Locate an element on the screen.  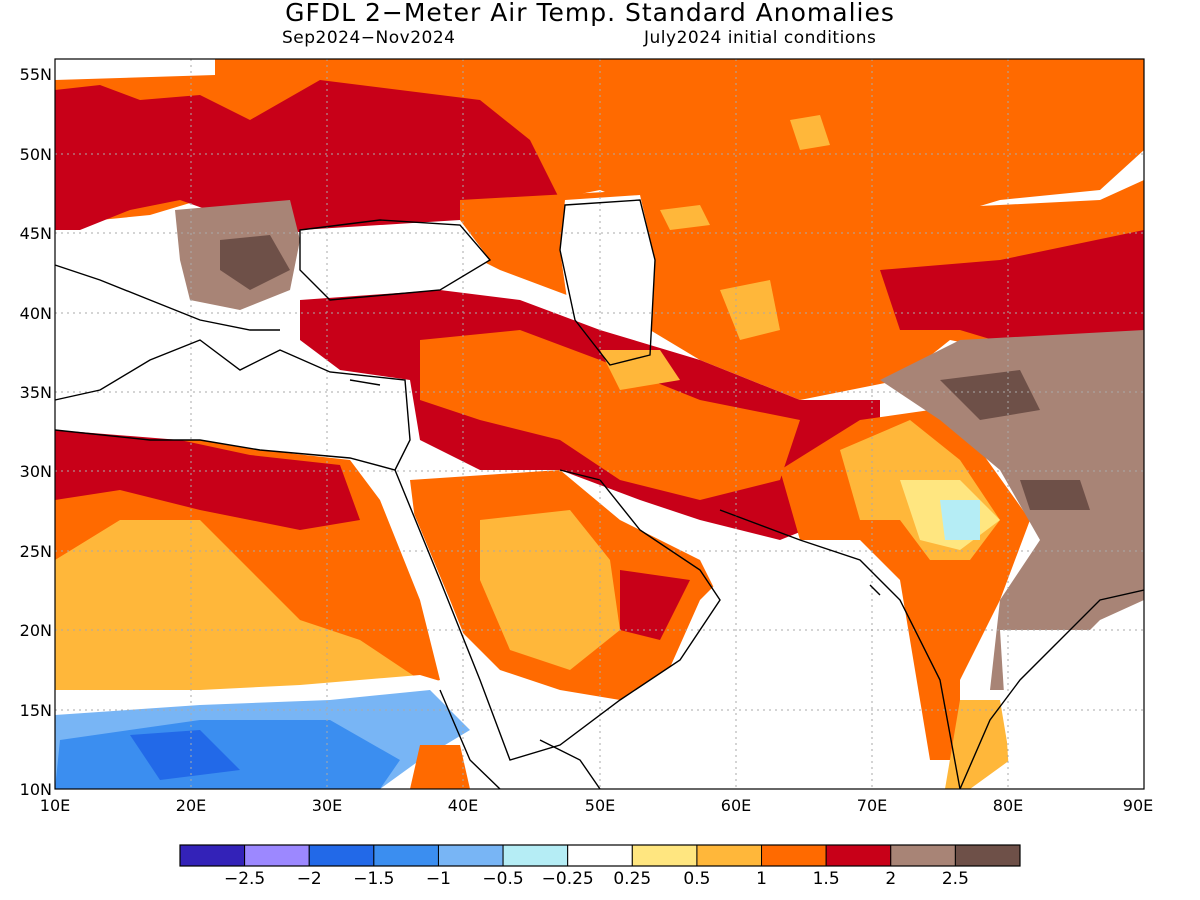
lon-label-40e: 40E is located at coordinates (463, 805).